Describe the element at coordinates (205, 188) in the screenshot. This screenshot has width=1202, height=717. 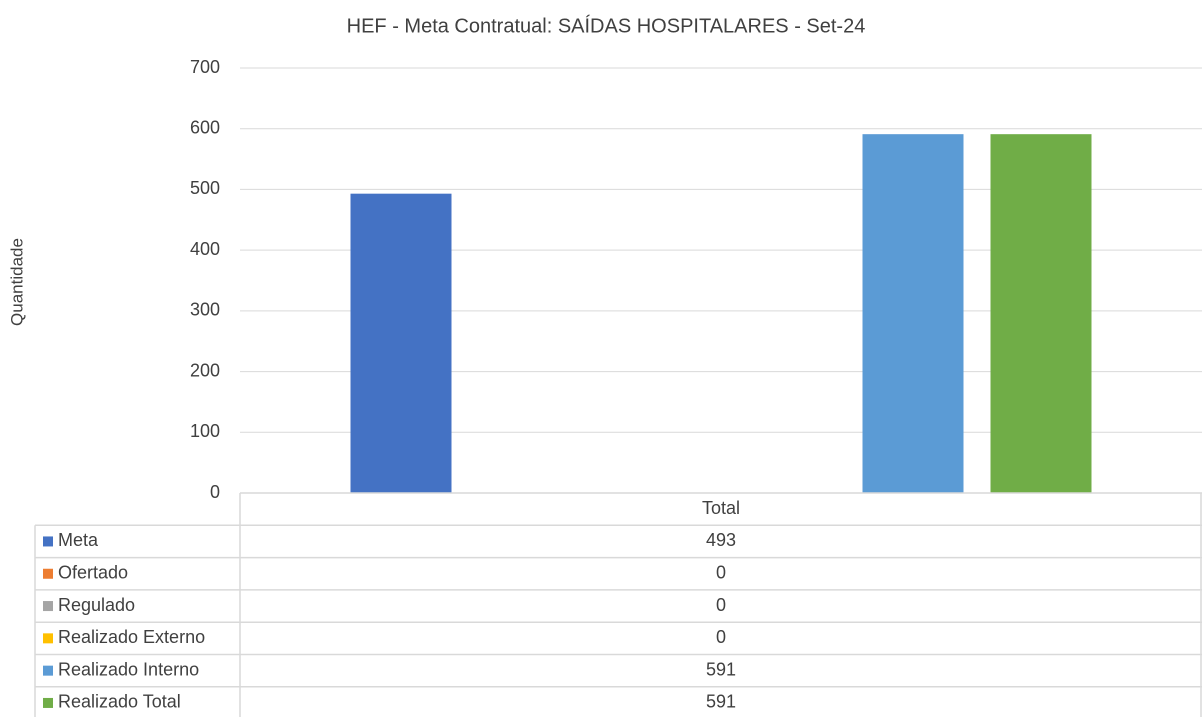
I see `y-tick-label: 500` at that location.